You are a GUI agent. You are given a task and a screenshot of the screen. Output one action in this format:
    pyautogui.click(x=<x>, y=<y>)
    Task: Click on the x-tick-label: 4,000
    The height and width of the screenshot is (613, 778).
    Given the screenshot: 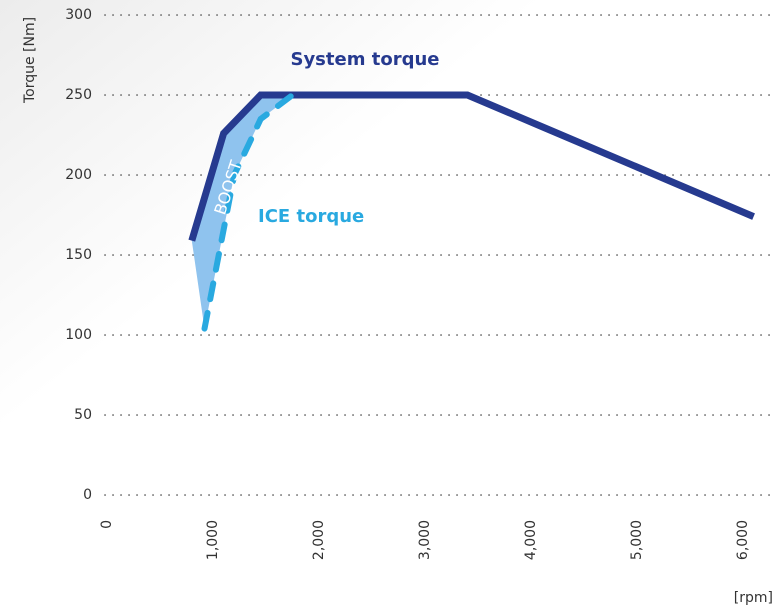 What is the action you would take?
    pyautogui.click(x=531, y=540)
    